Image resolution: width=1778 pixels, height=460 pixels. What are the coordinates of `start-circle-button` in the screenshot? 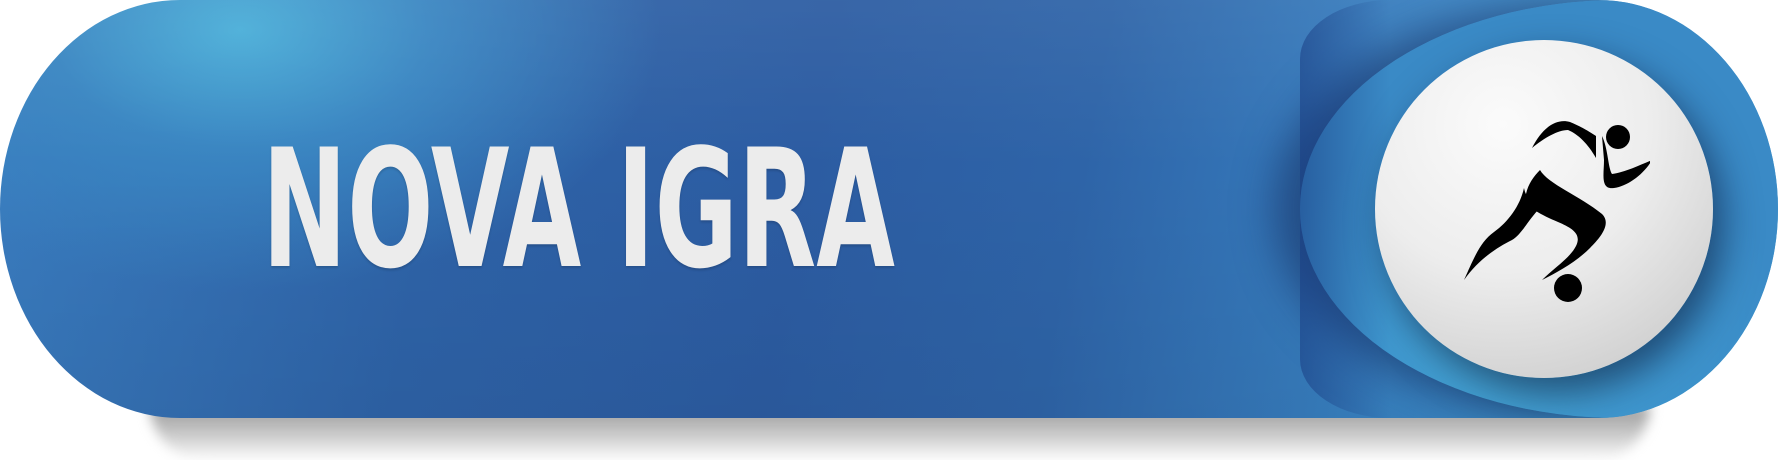 It's located at (1544, 209).